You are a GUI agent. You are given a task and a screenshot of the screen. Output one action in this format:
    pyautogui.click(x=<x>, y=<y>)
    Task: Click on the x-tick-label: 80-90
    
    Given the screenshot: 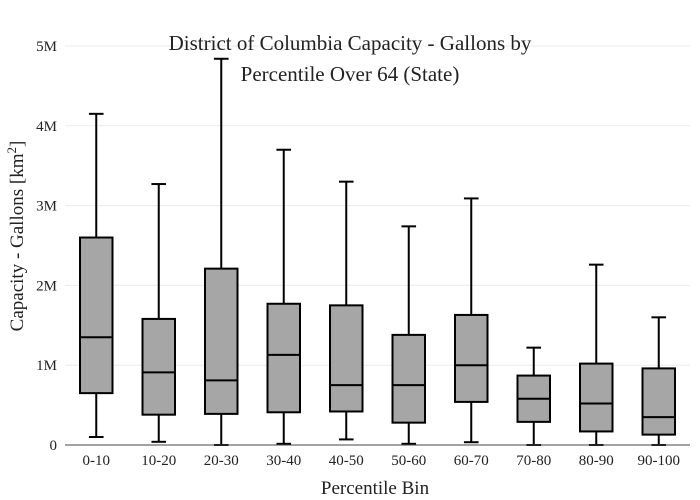 What is the action you would take?
    pyautogui.click(x=596, y=461)
    